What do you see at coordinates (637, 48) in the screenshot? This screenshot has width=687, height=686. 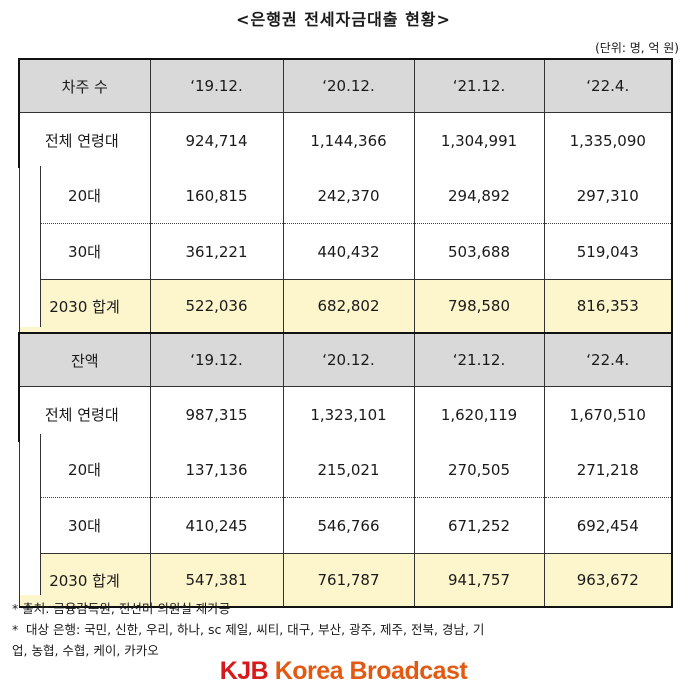 I see `unit-label: (단위: 명, 억 원)` at bounding box center [637, 48].